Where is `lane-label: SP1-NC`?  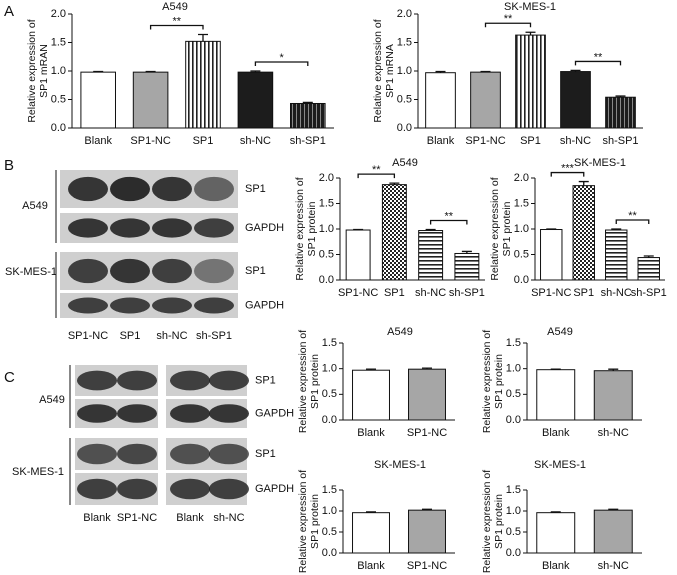 lane-label: SP1-NC is located at coordinates (88, 336).